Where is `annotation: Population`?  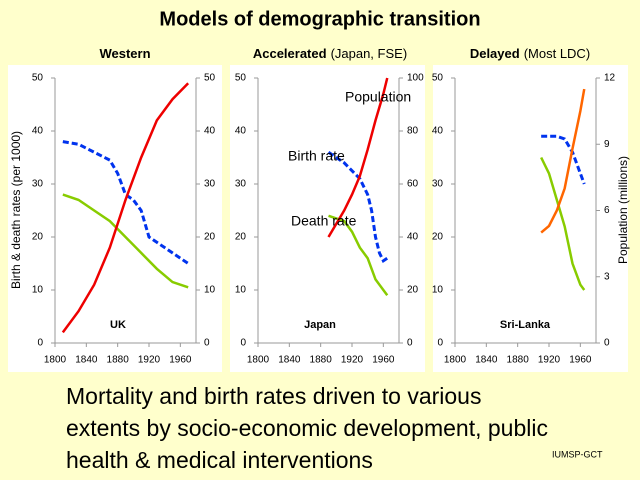 annotation: Population is located at coordinates (378, 97).